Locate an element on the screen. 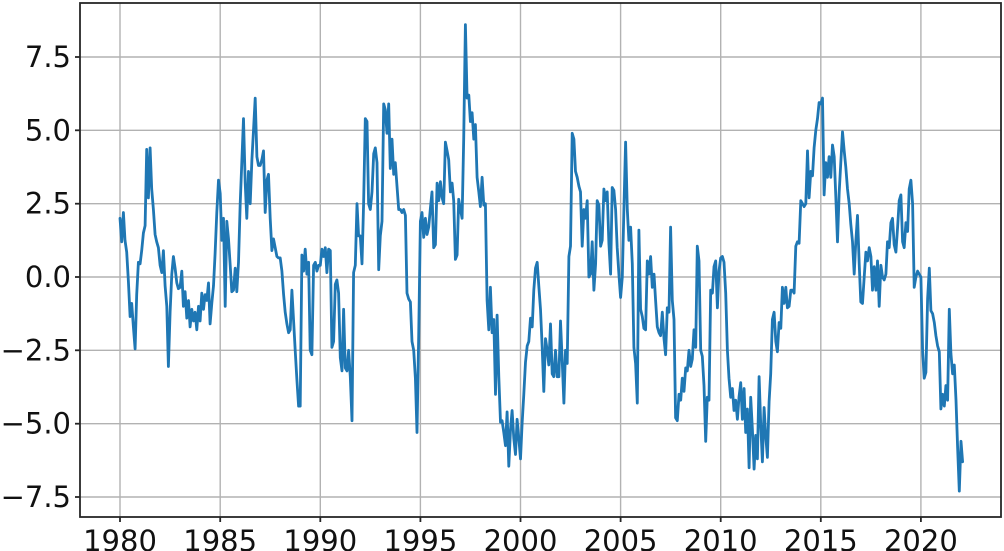 Image resolution: width=1004 pixels, height=551 pixels. x-tick-label: 1985 is located at coordinates (220, 537).